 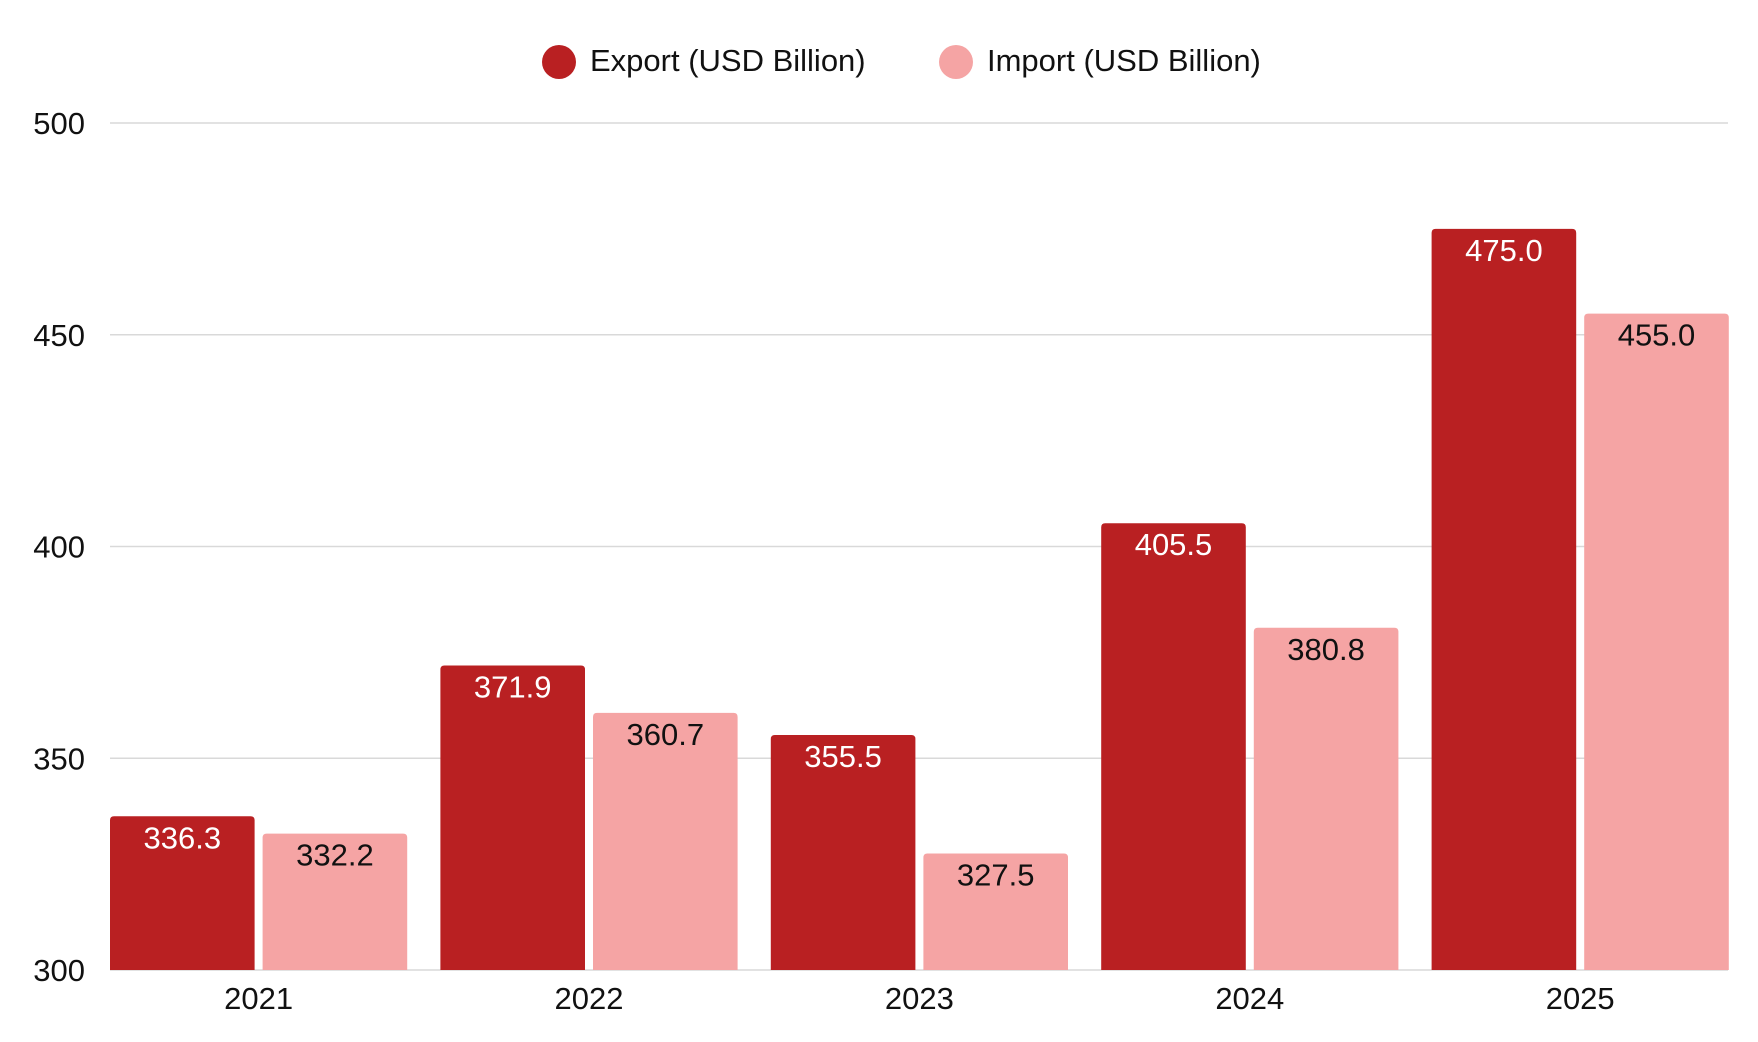 I want to click on bar-export-2022, so click(x=512, y=817).